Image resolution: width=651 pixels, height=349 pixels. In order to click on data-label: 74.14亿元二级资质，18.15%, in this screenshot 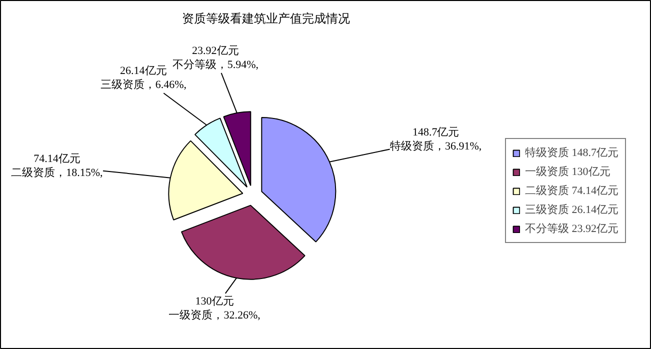, I will do `click(57, 166)`.